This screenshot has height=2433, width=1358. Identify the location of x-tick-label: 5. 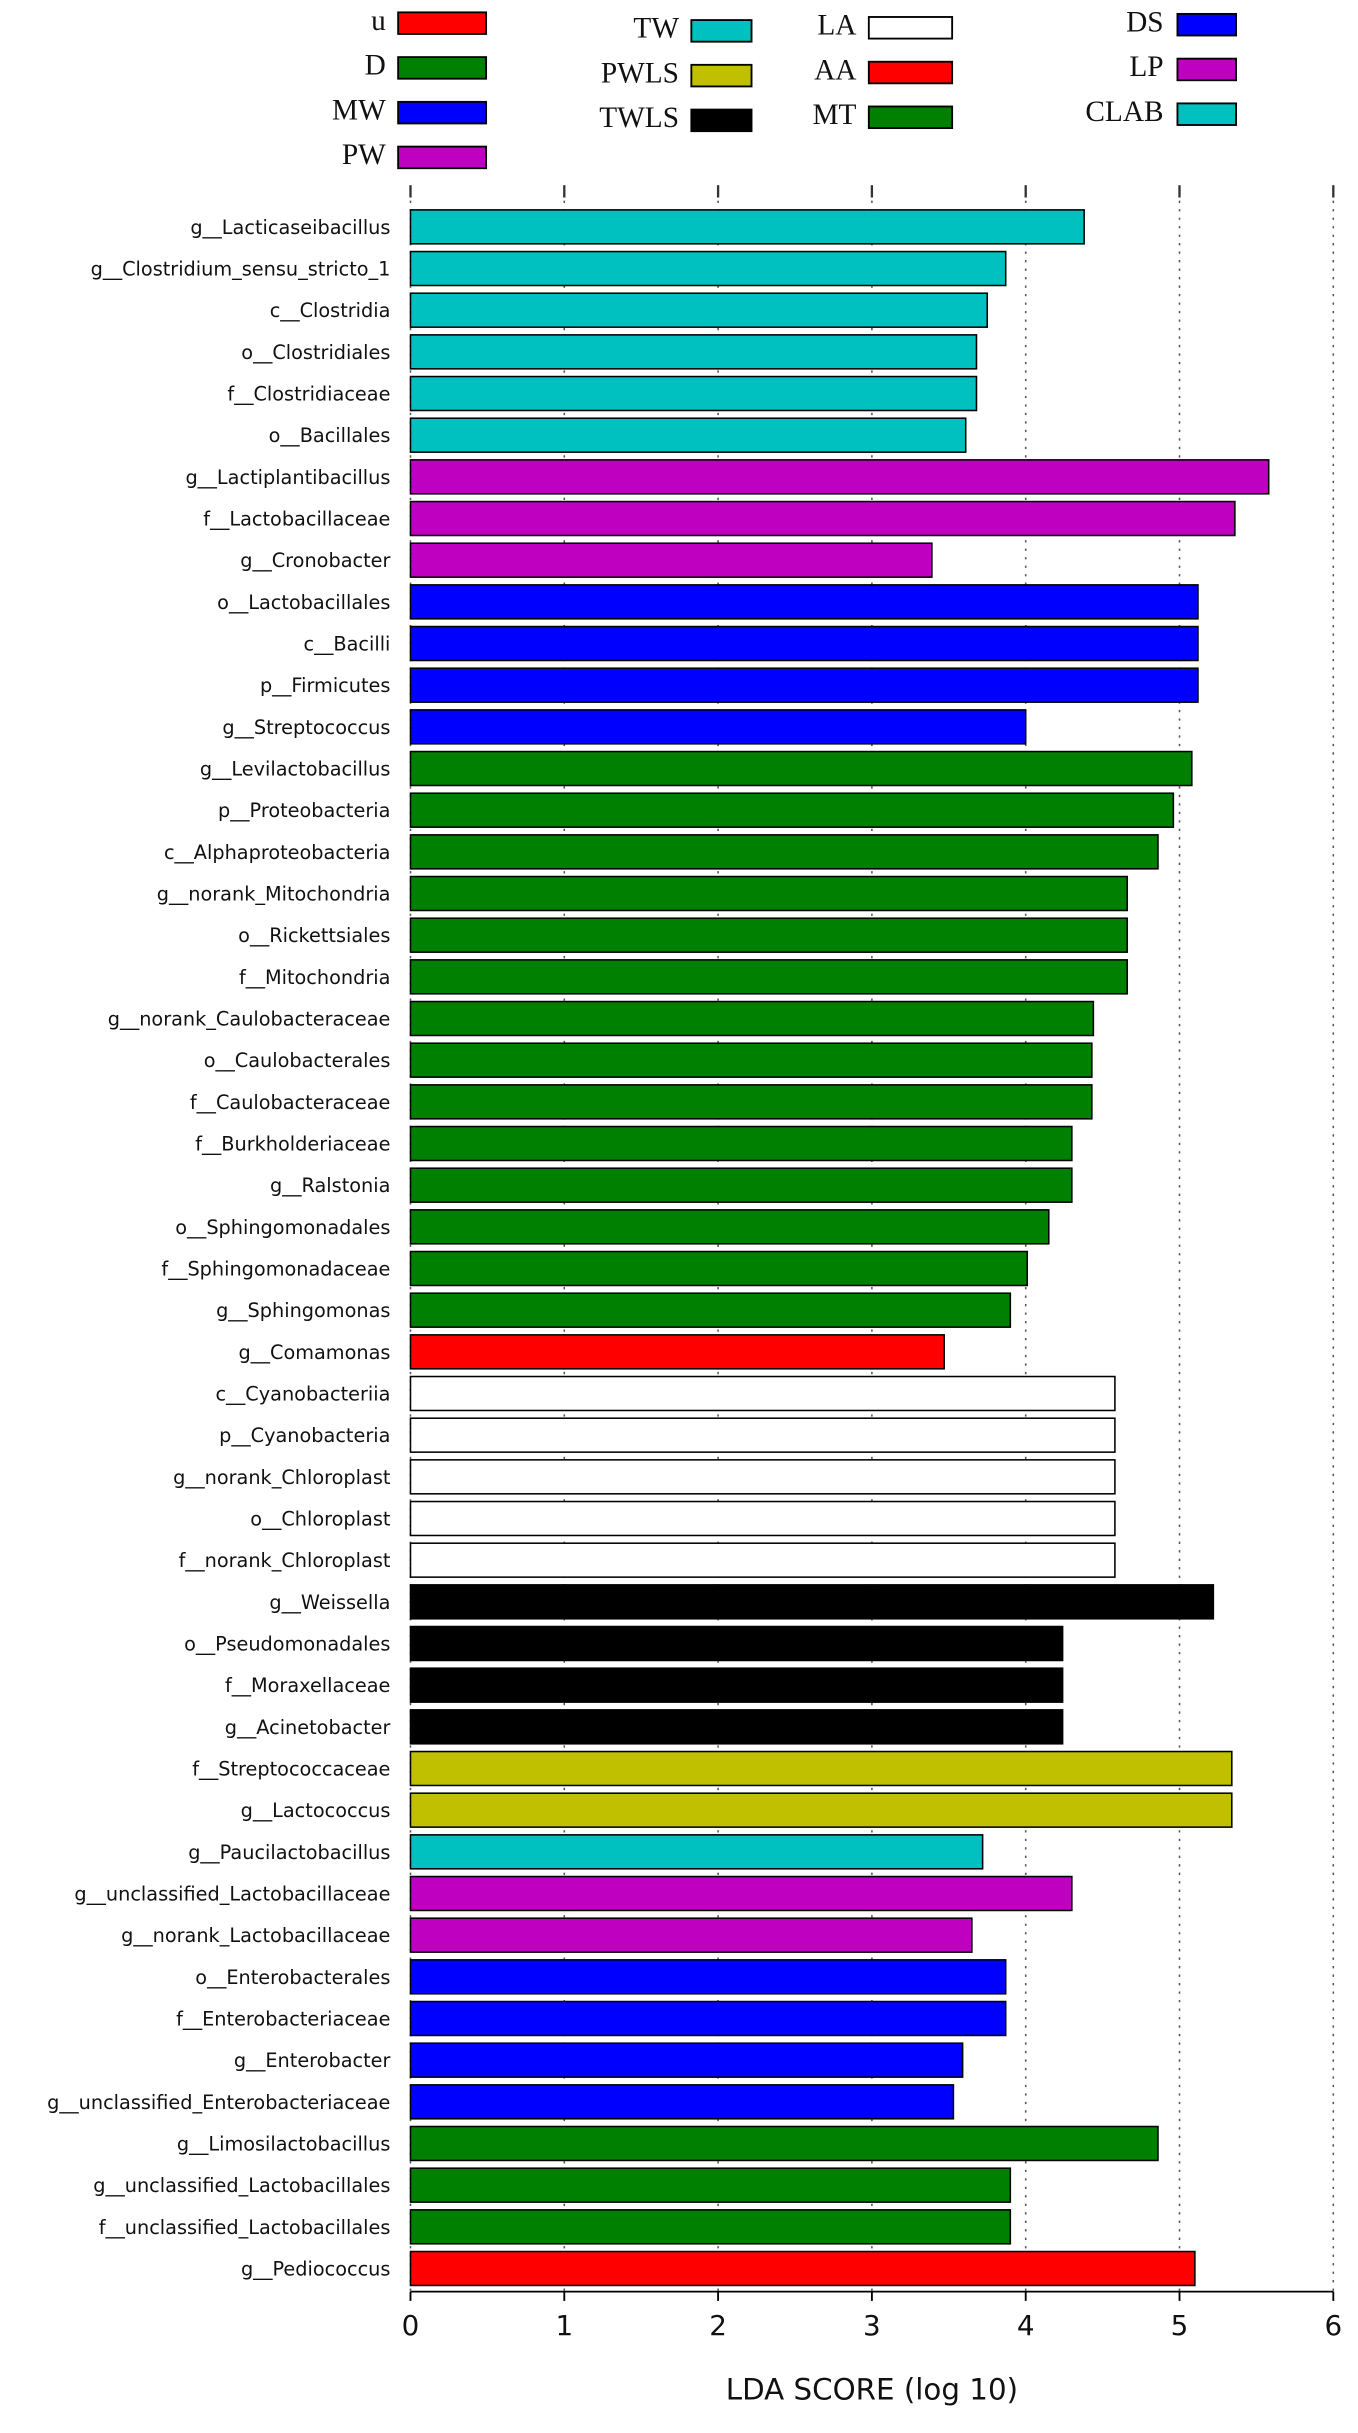
(1180, 2325).